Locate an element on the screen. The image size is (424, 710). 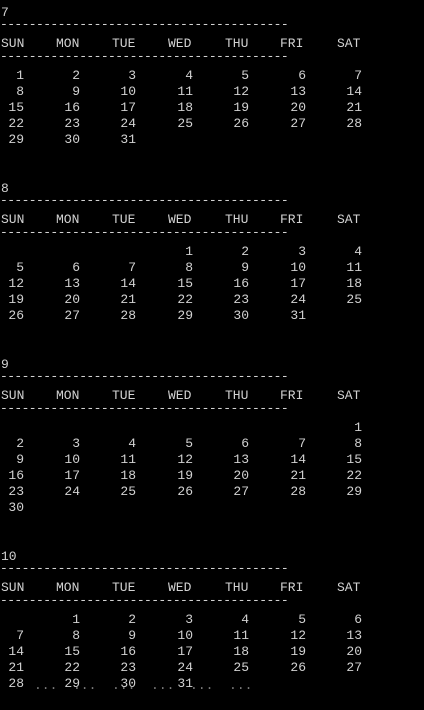
week-row: 5 6 7 8 9 10 11 is located at coordinates (212, 268).